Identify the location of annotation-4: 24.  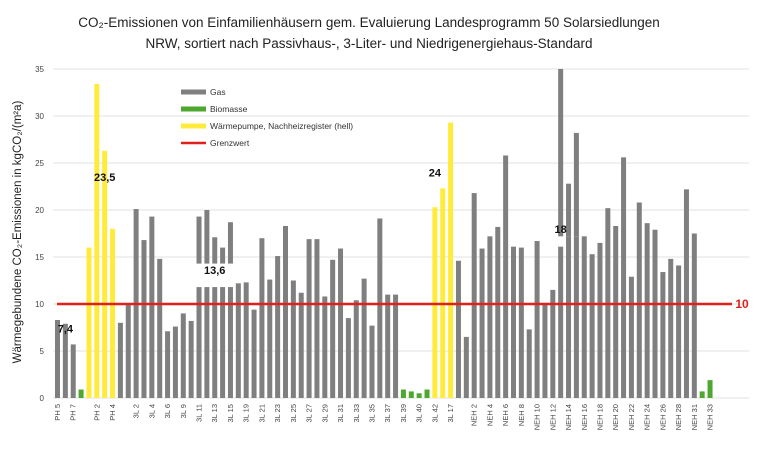
(435, 173).